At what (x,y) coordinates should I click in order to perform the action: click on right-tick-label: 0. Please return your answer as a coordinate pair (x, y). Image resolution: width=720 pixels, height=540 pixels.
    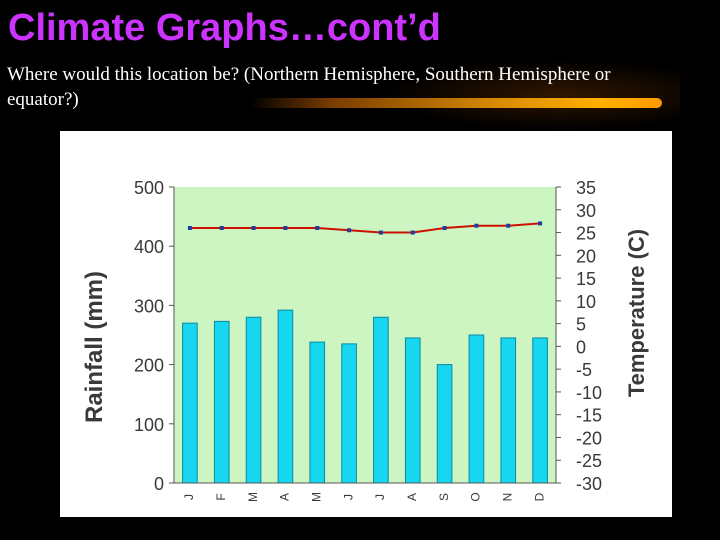
    Looking at the image, I should click on (581, 347).